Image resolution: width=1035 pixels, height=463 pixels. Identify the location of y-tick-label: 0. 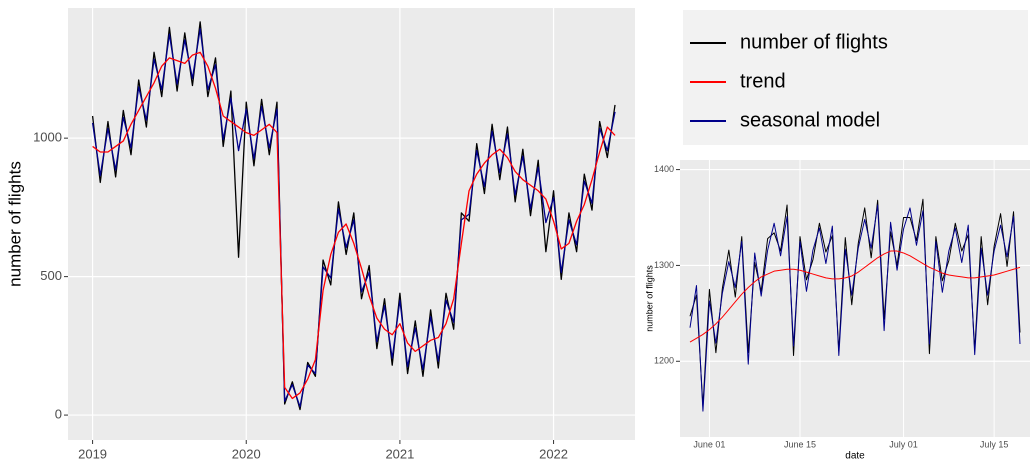
(58, 414).